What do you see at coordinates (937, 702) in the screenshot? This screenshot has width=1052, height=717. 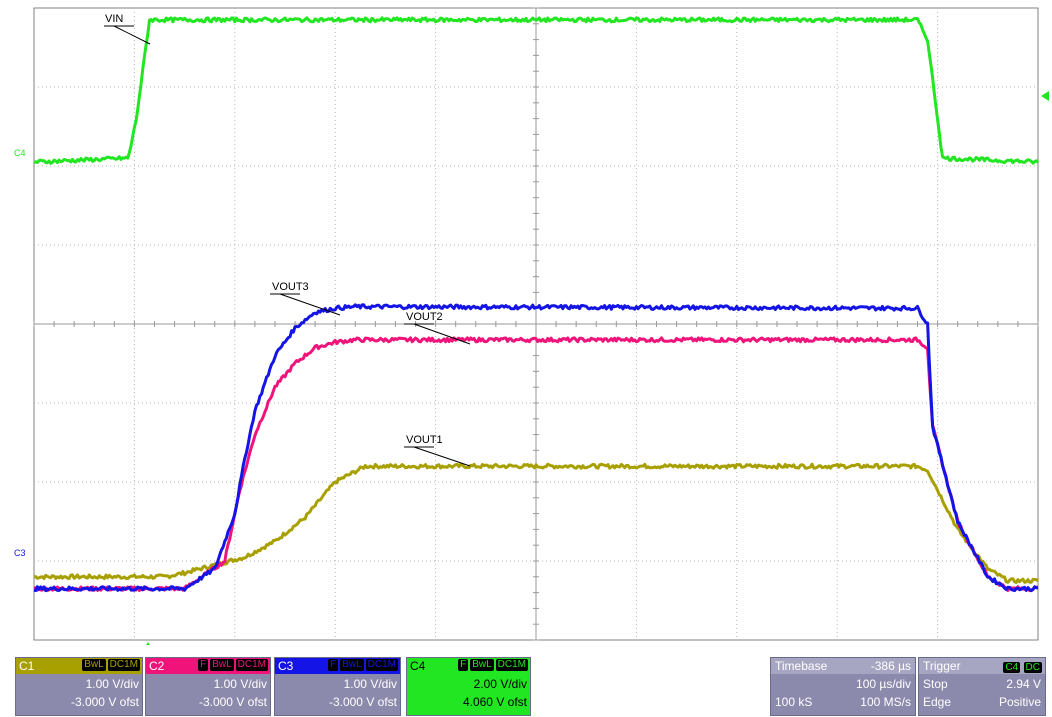 I see `trigger-type: Edge` at bounding box center [937, 702].